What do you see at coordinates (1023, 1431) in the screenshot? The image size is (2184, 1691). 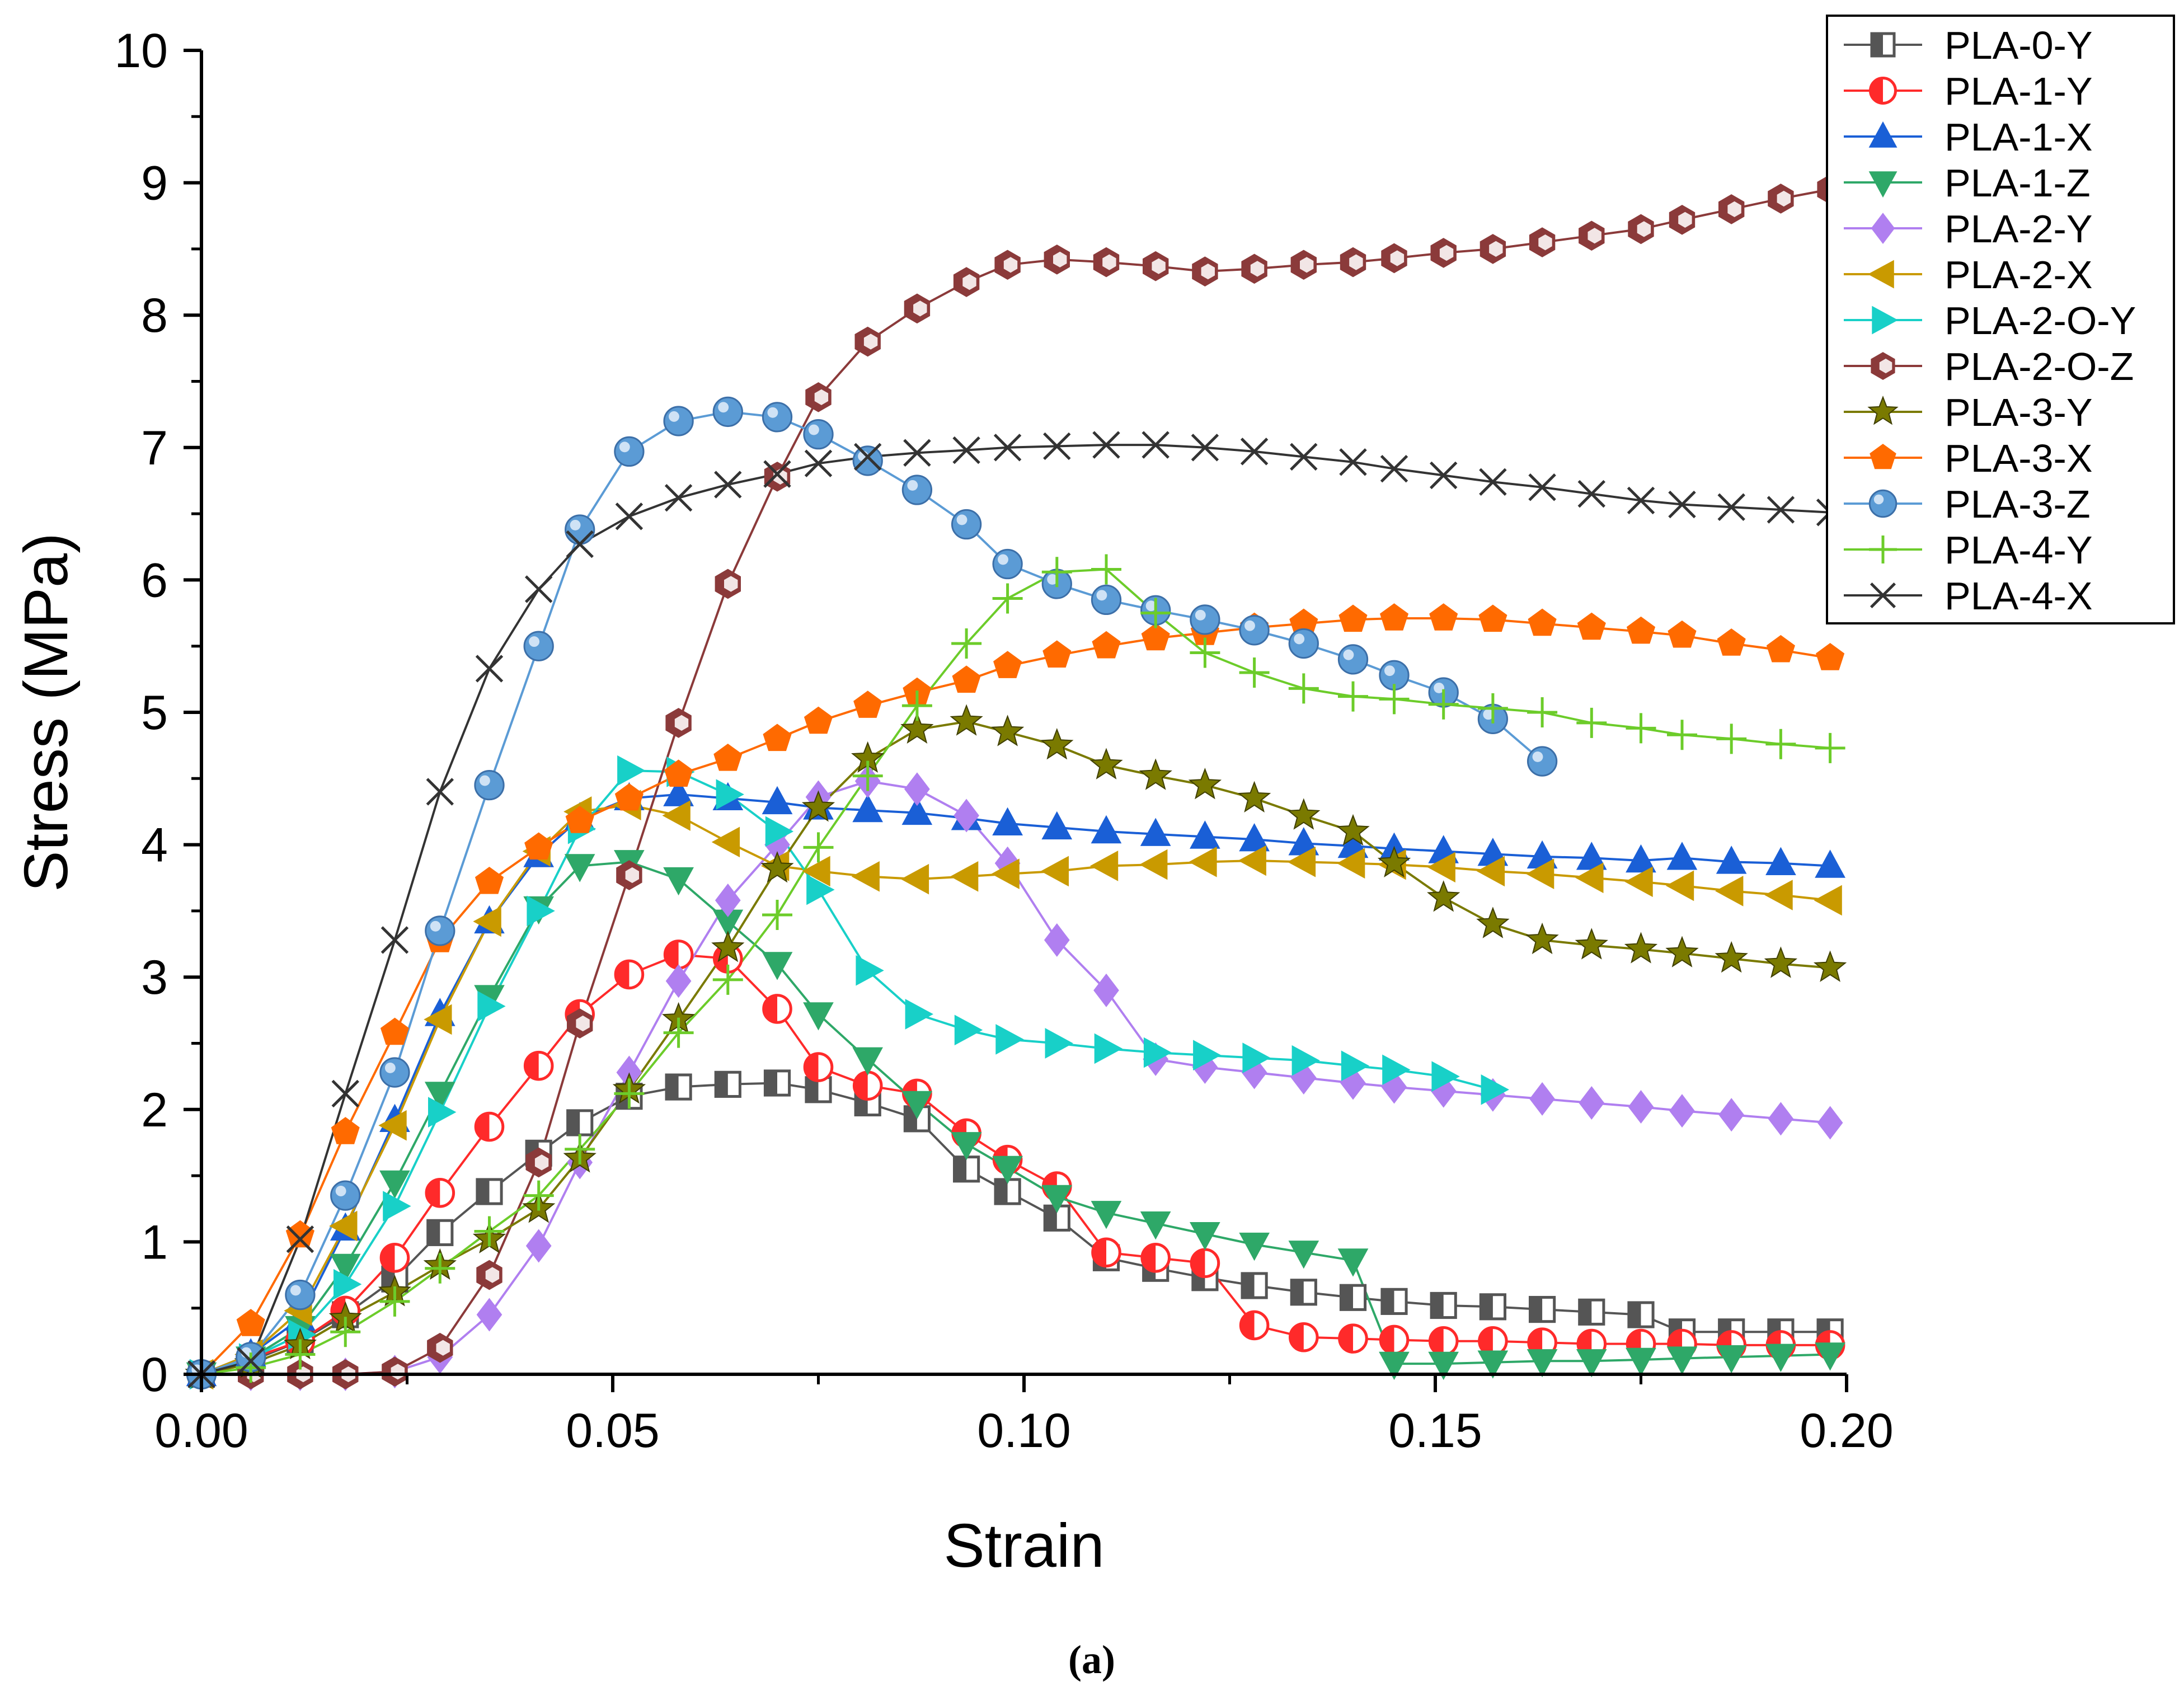 I see `x-tick-label: 0.10` at bounding box center [1023, 1431].